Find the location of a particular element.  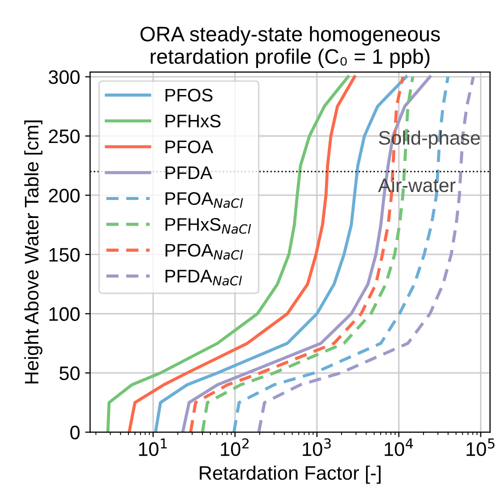

y-tick-label: 50 is located at coordinates (70, 373).